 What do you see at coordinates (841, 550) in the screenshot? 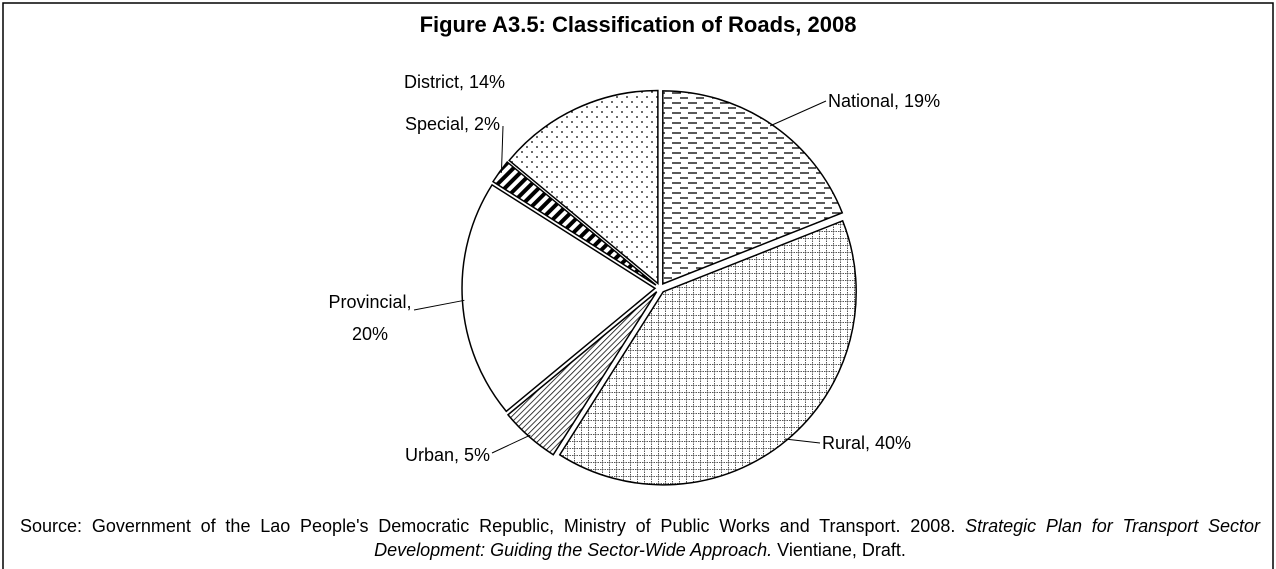
I see `source-tail: Vientiane, Draft.` at bounding box center [841, 550].